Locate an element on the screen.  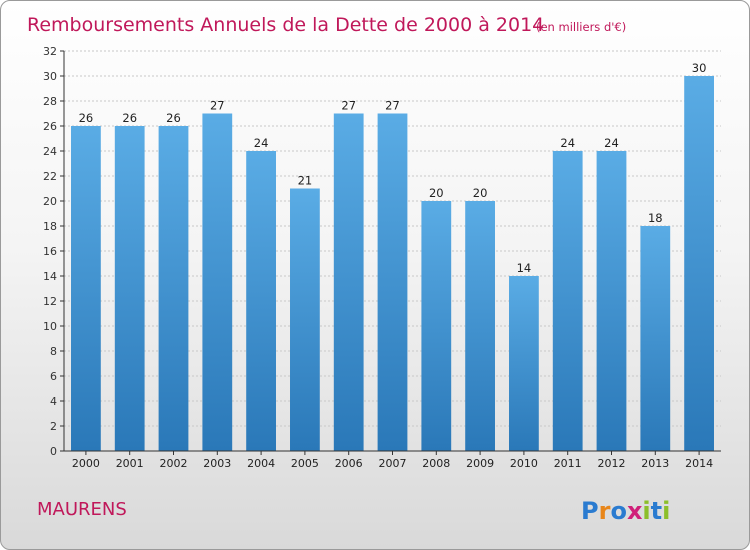
bar-2014 is located at coordinates (699, 263).